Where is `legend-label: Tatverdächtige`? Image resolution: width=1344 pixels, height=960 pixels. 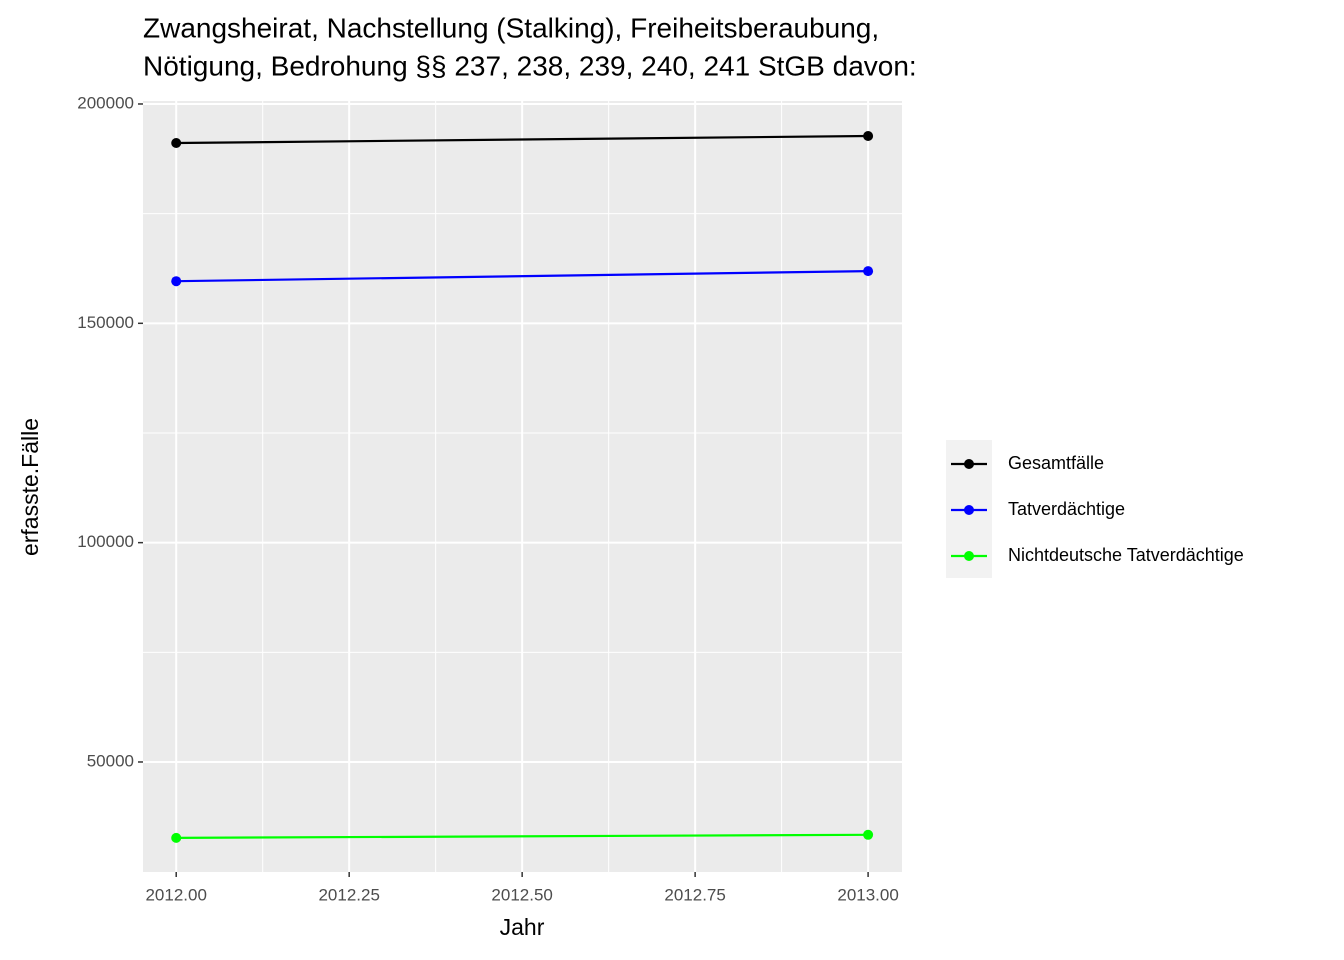 legend-label: Tatverdächtige is located at coordinates (1066, 509).